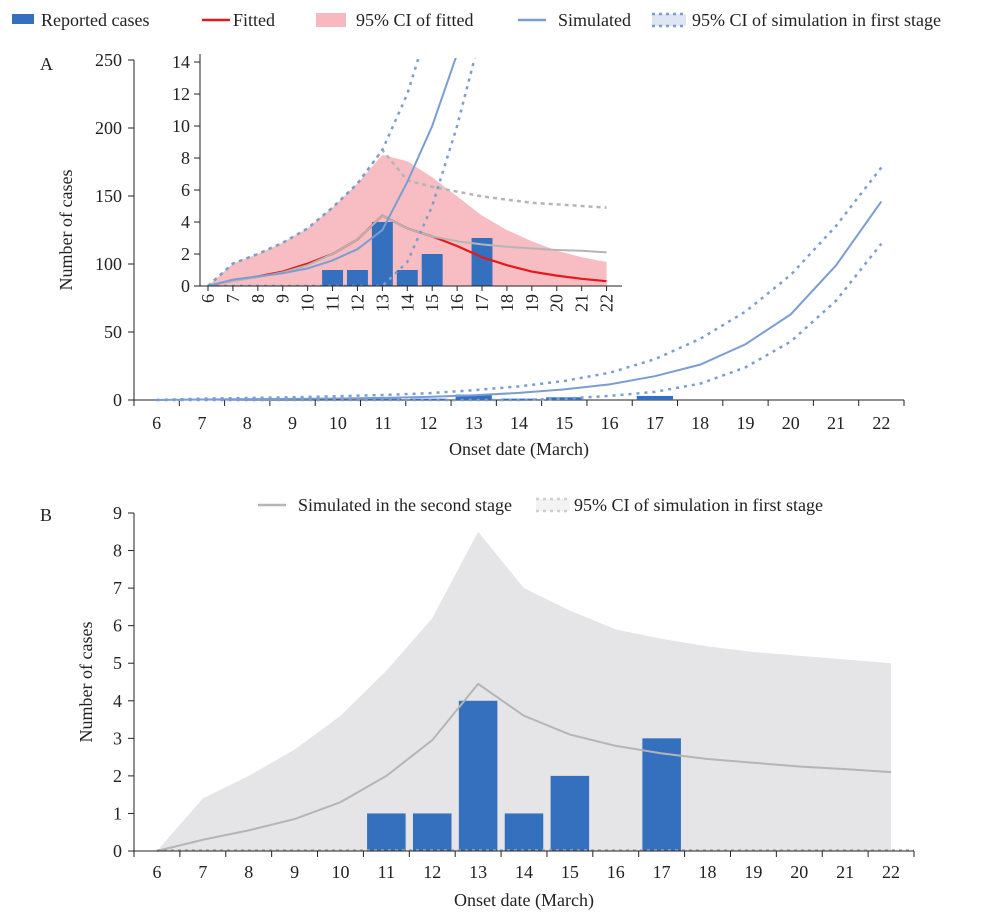 Image resolution: width=998 pixels, height=918 pixels. I want to click on y-tick-label: 200, so click(108, 128).